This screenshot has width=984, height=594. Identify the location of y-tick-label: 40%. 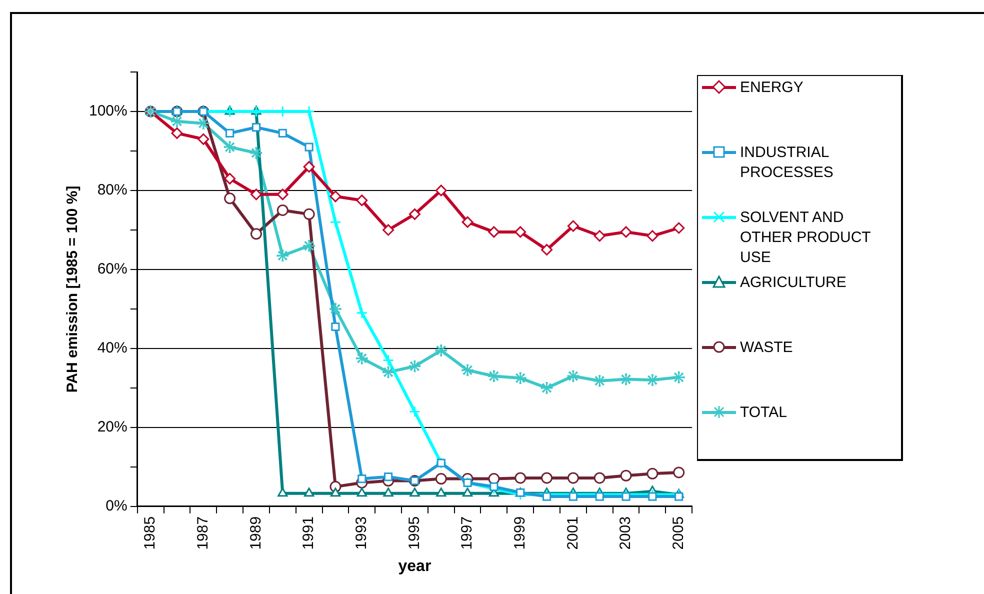
(112, 348).